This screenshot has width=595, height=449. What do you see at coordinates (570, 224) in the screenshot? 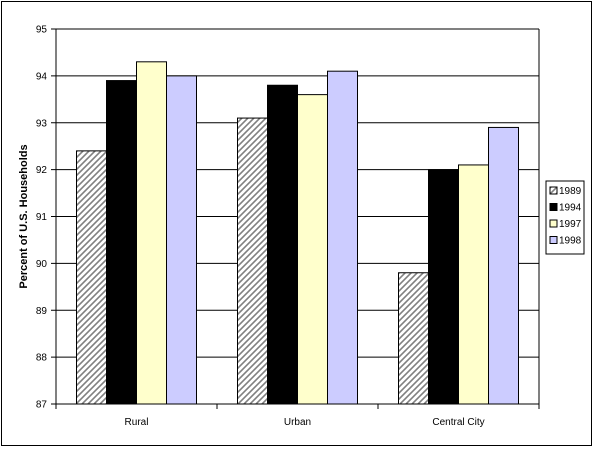
I see `legend-label-1997: 1997` at bounding box center [570, 224].